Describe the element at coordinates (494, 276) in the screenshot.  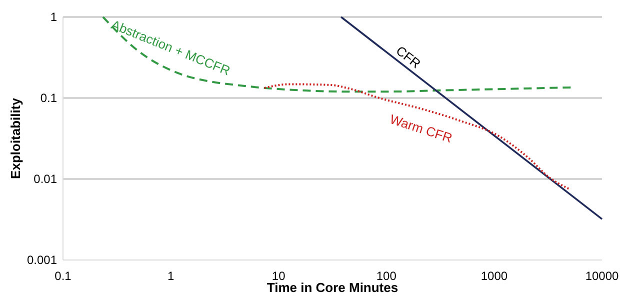
I see `x-tick-label: 1000` at that location.